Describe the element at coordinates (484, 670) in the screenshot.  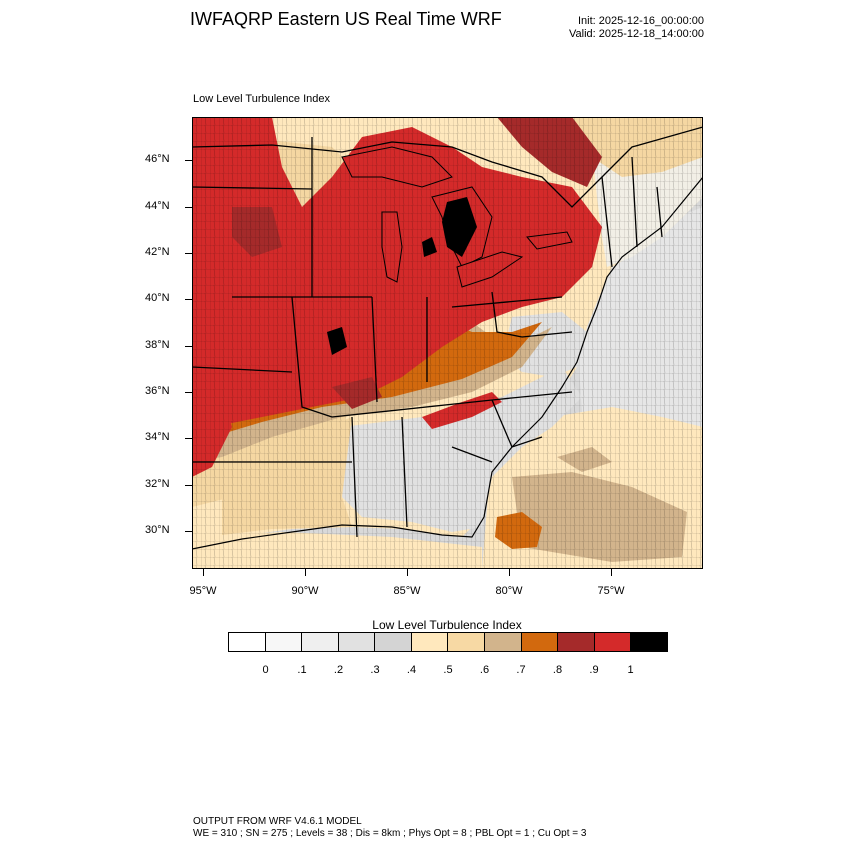
I see `colorbar-label: .6` at that location.